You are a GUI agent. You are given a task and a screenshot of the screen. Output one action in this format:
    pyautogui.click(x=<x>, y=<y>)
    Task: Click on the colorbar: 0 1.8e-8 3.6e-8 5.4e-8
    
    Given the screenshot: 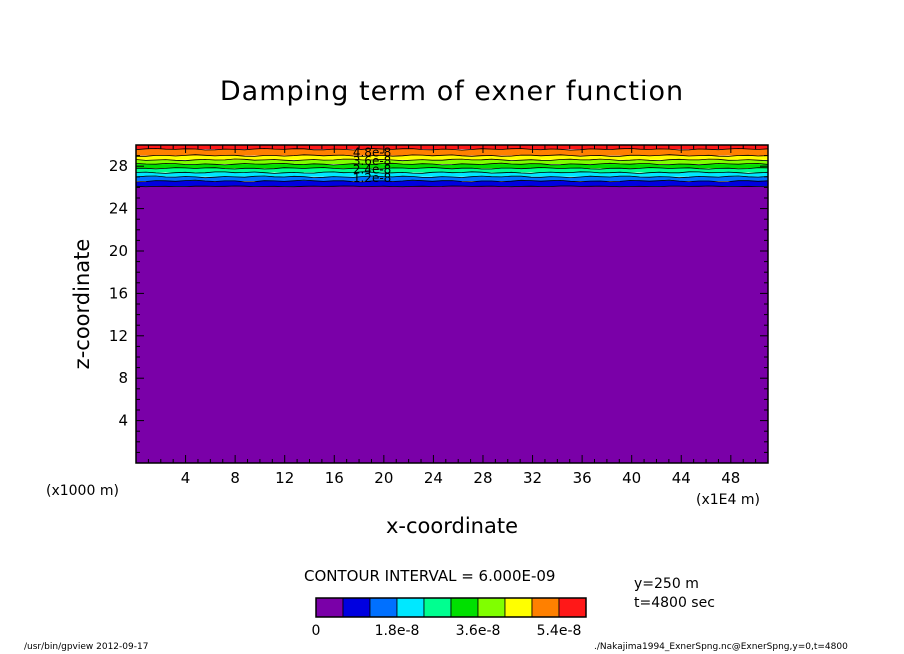 What is the action you would take?
    pyautogui.click(x=449, y=618)
    